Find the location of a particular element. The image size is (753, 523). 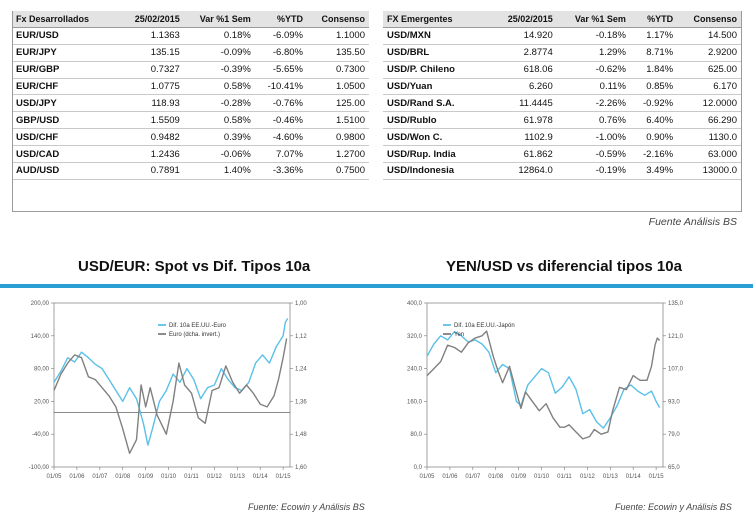

cell-consensus: 0.9800 is located at coordinates (338, 137).